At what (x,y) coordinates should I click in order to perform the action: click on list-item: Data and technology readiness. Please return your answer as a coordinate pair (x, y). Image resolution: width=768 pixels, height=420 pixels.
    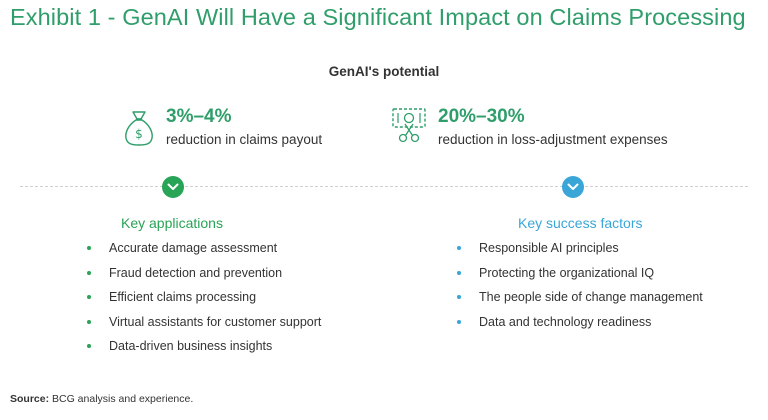
    Looking at the image, I should click on (579, 326).